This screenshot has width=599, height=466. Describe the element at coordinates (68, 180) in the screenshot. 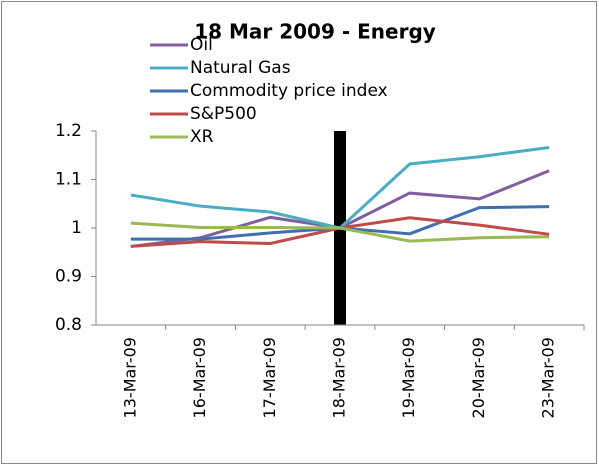

I see `y-tick-label: 1.1` at that location.